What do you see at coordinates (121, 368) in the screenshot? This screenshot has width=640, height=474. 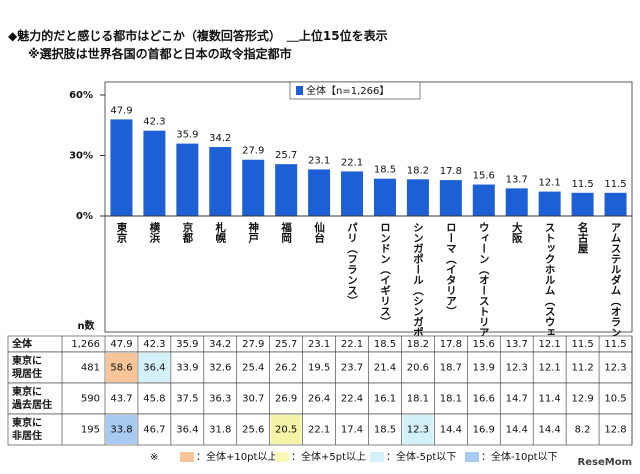 I see `cell: 58.6` at bounding box center [121, 368].